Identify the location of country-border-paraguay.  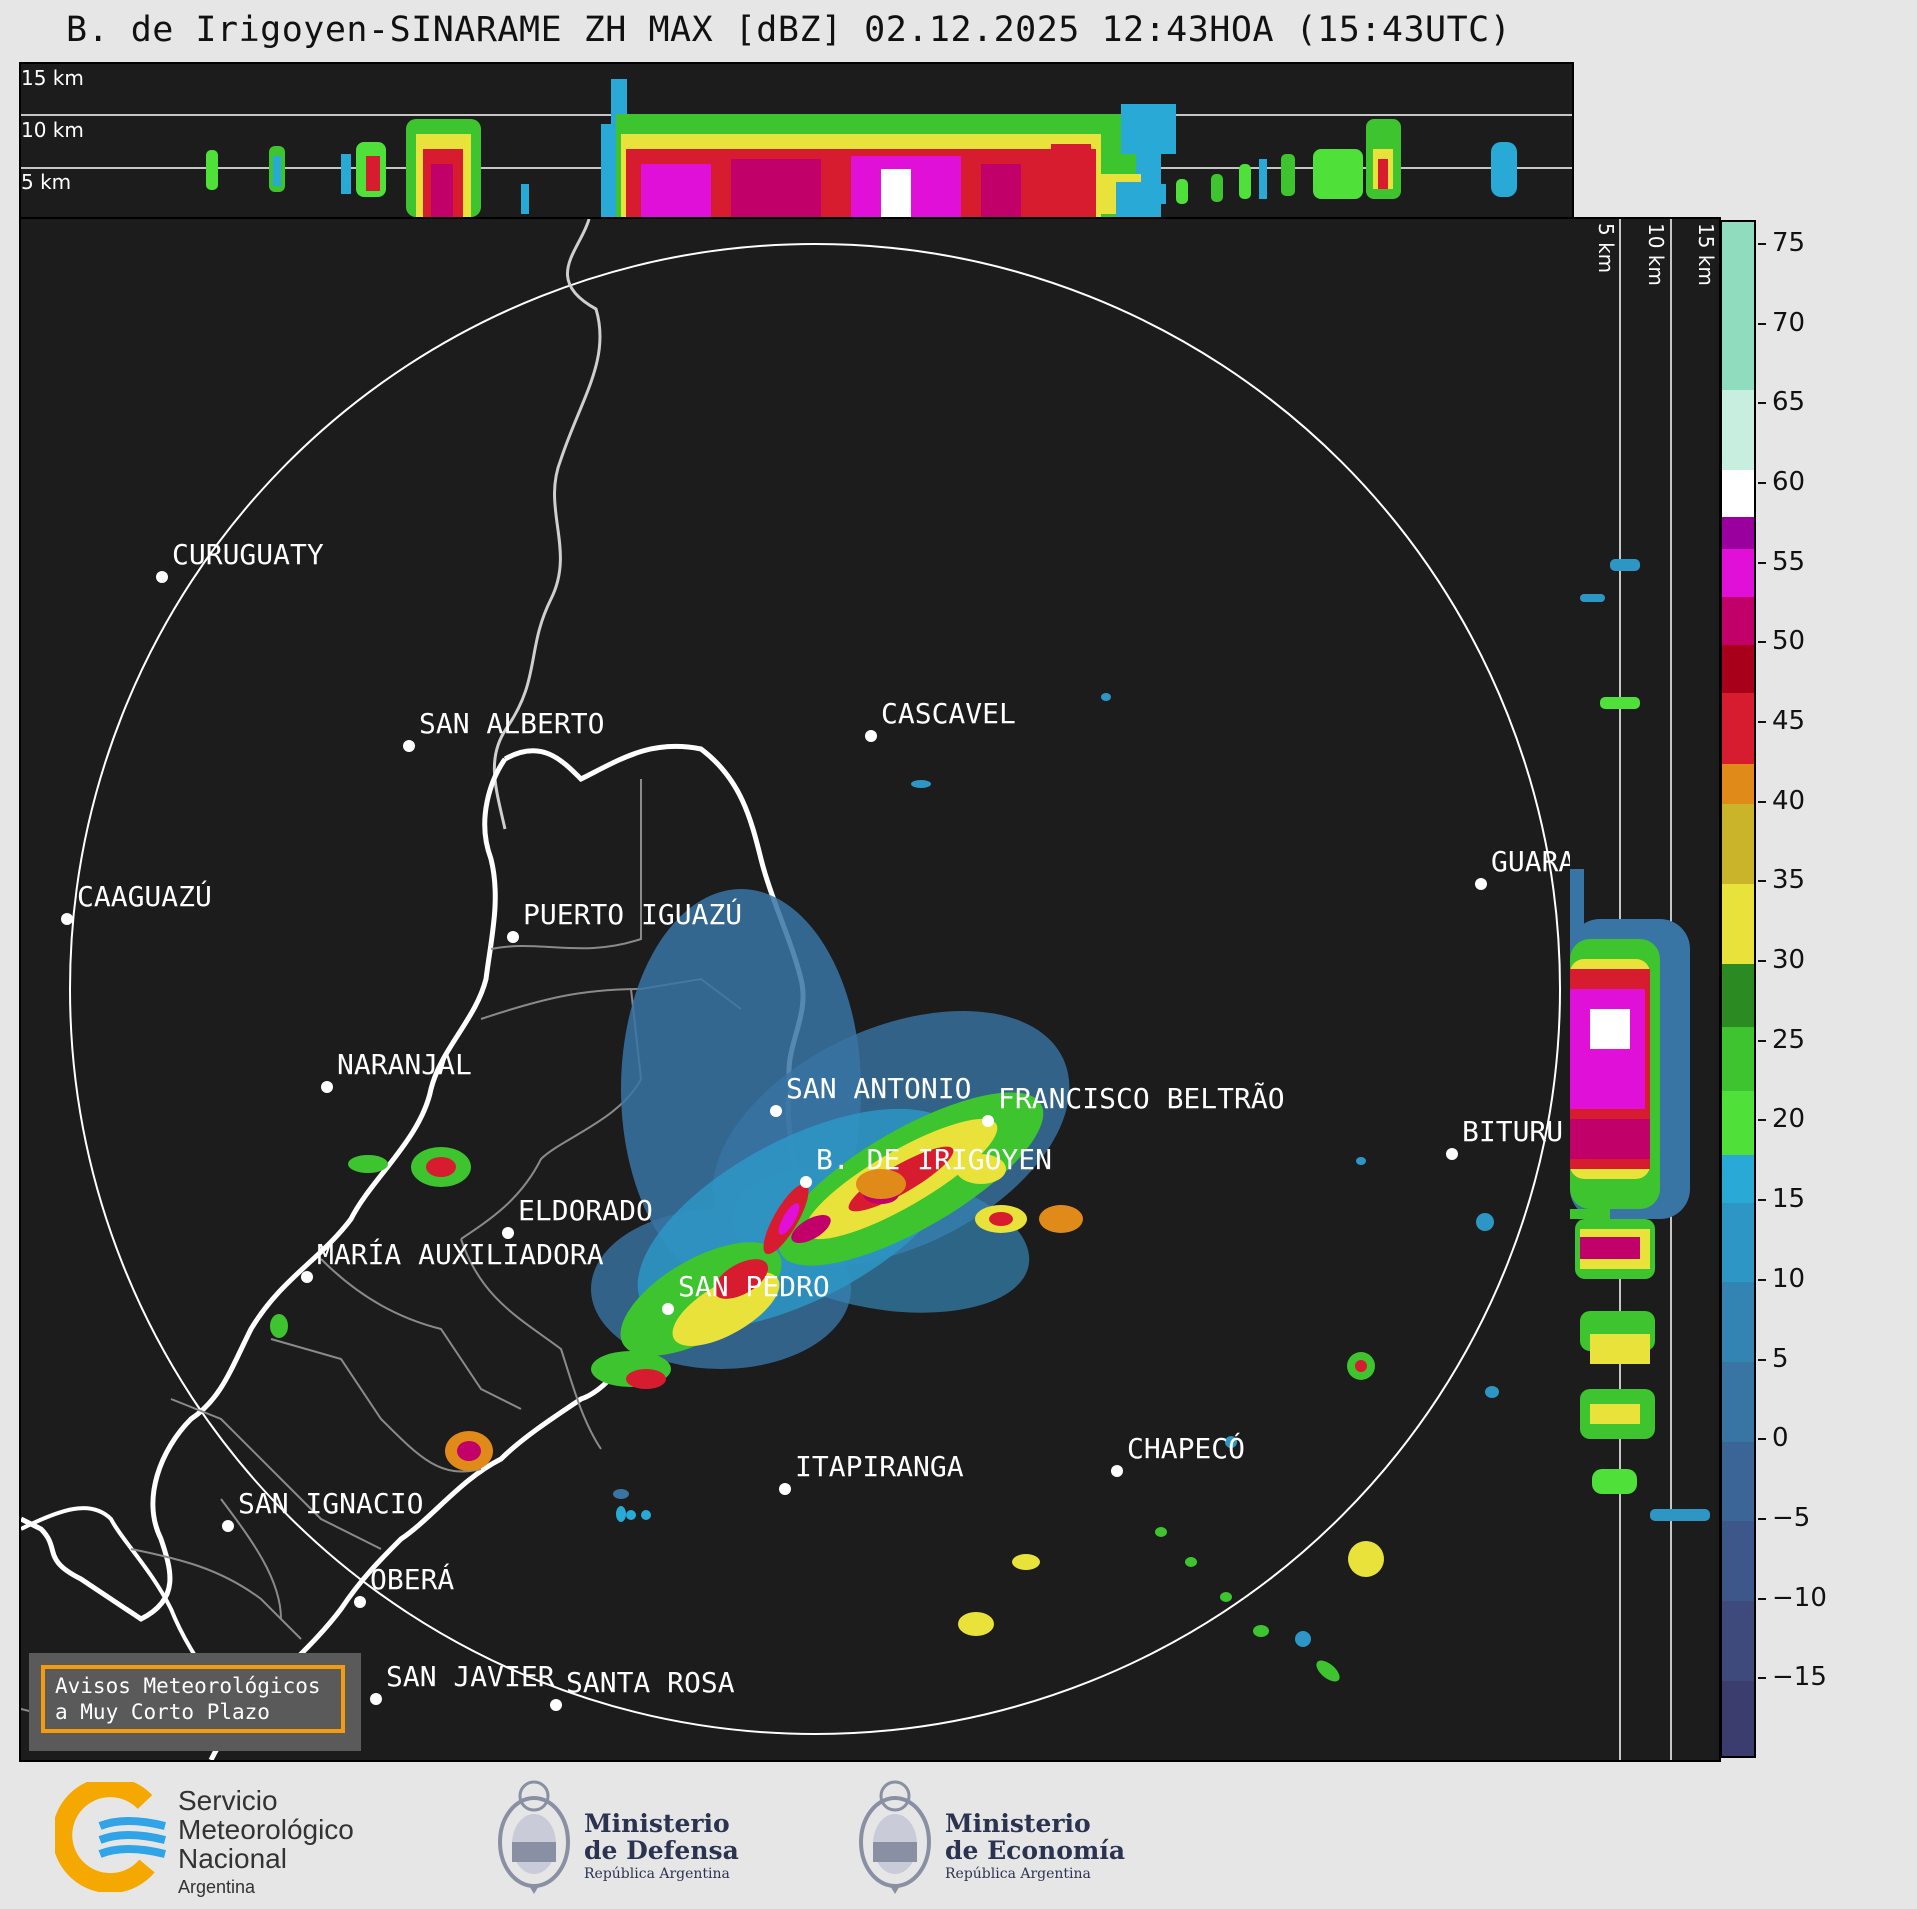
(547, 524).